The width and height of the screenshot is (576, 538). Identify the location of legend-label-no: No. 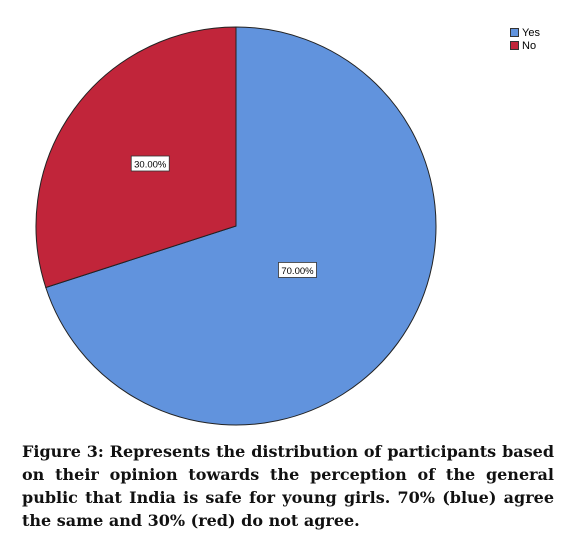
(529, 45).